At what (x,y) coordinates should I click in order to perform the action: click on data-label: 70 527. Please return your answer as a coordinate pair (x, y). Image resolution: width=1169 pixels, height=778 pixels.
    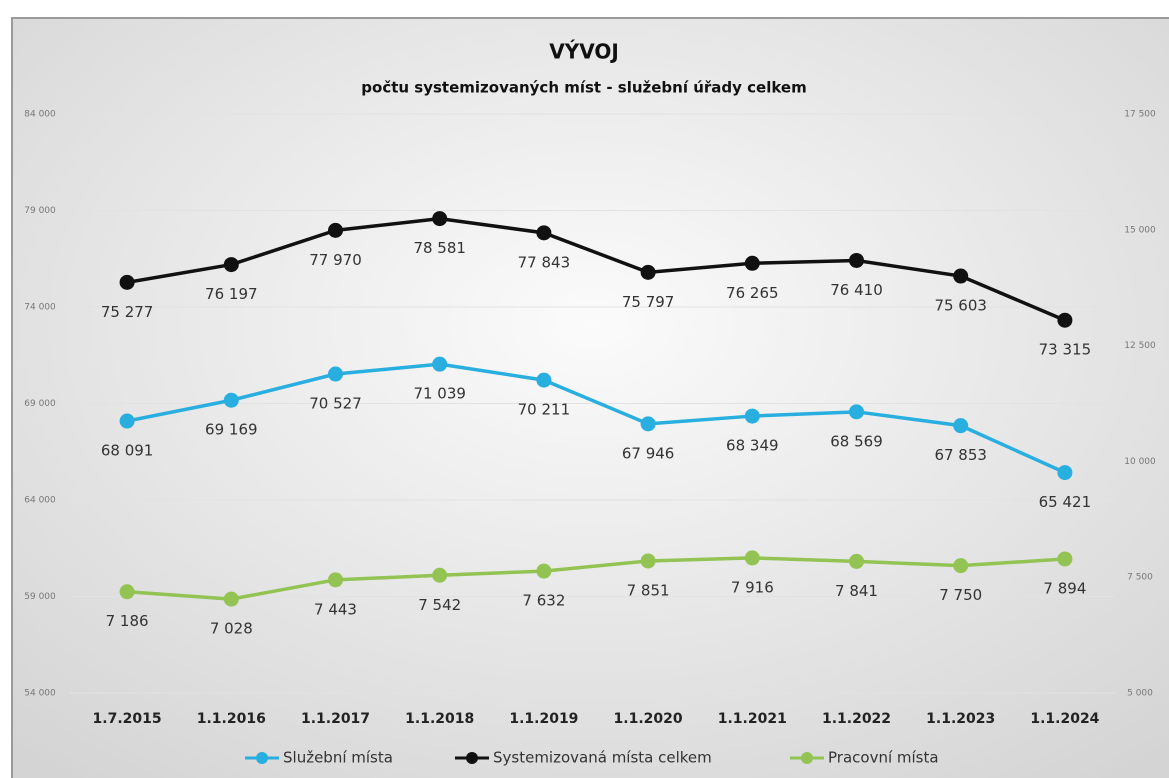
    Looking at the image, I should click on (335, 404).